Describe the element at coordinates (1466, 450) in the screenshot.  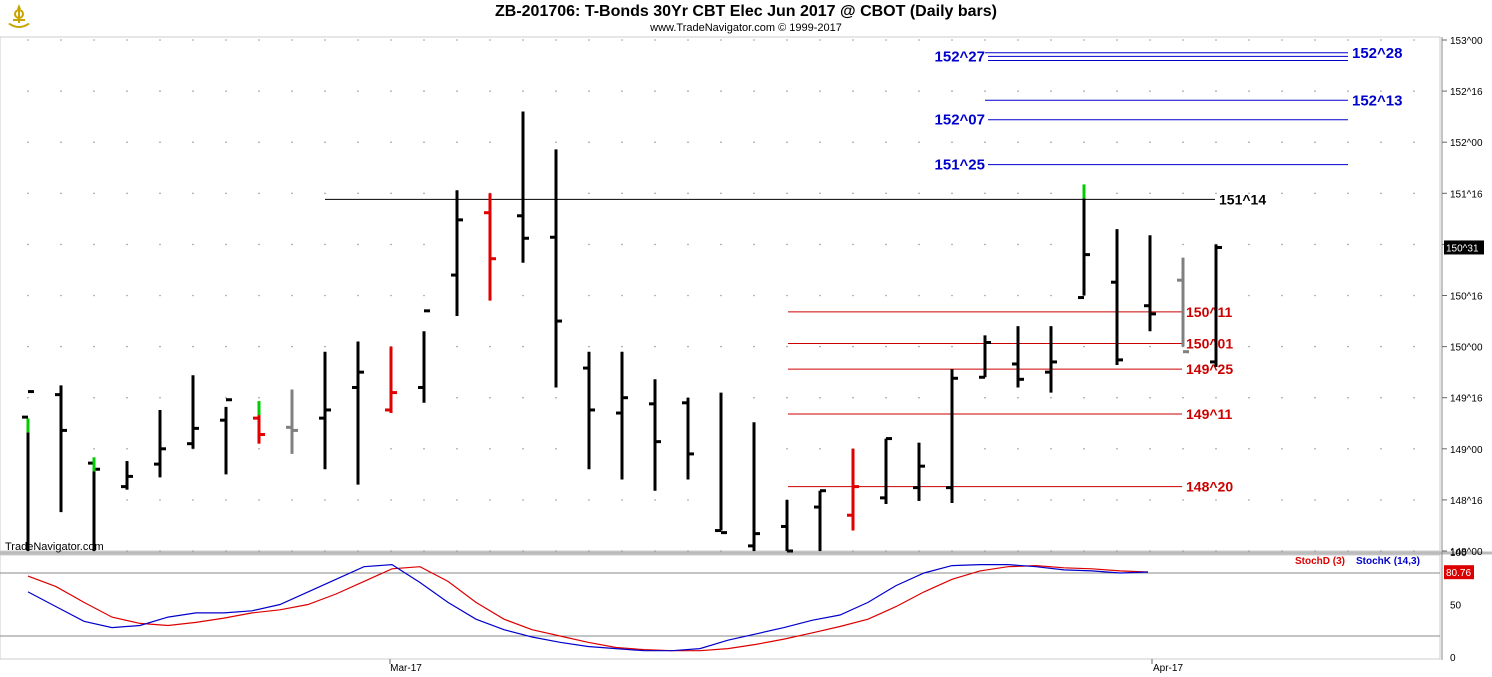
I see `price-tick-label: 149^00` at that location.